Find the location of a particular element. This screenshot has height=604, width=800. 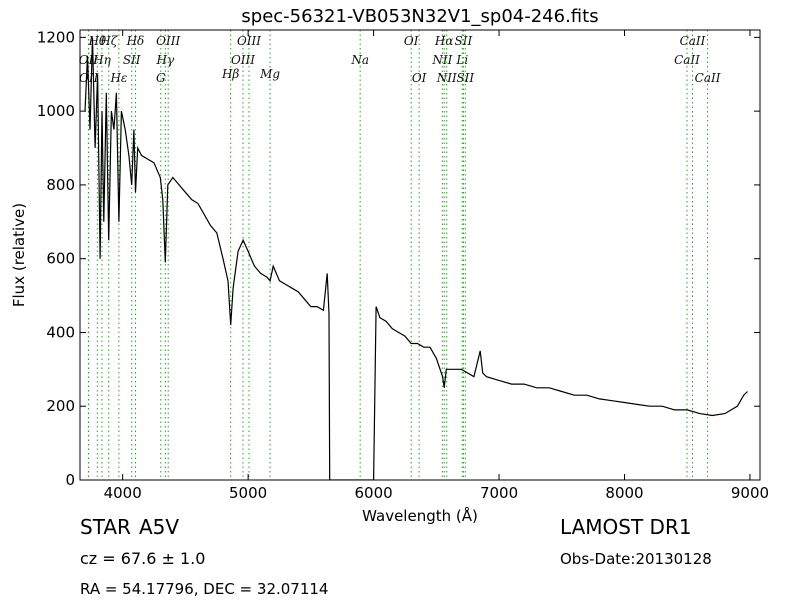

y-tick-label: 400 is located at coordinates (60, 332).